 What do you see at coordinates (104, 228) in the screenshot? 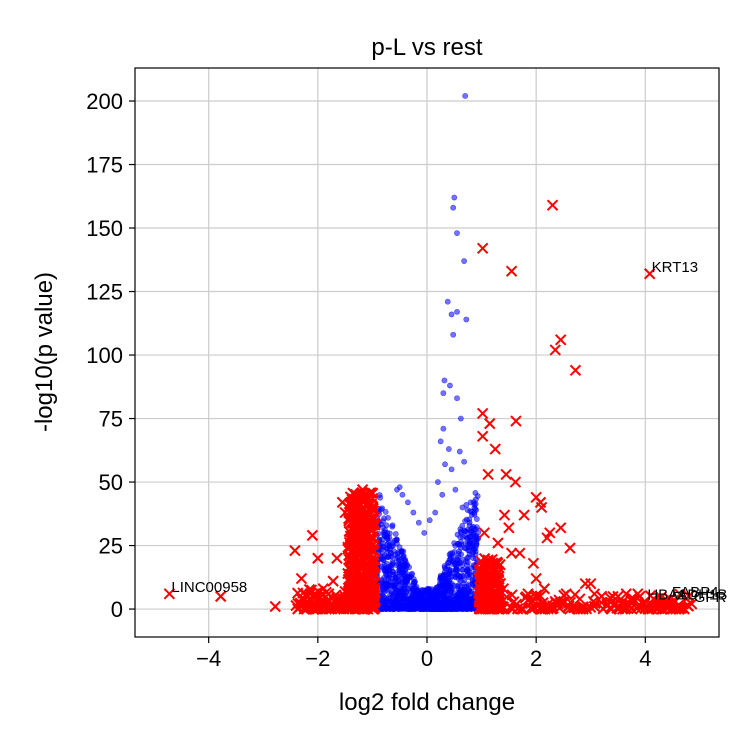
I see `y-tick-label: 150` at bounding box center [104, 228].